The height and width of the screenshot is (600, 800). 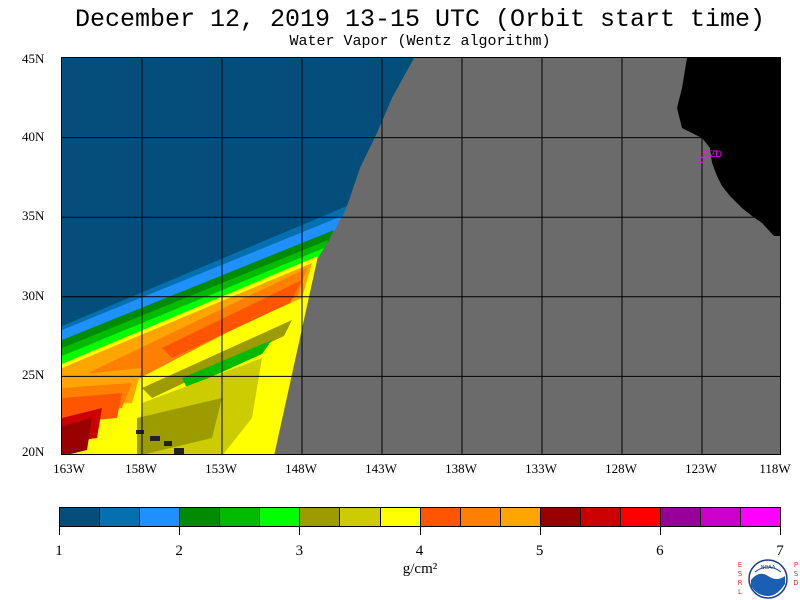 What do you see at coordinates (221, 468) in the screenshot?
I see `lon-tick-label: 153W` at bounding box center [221, 468].